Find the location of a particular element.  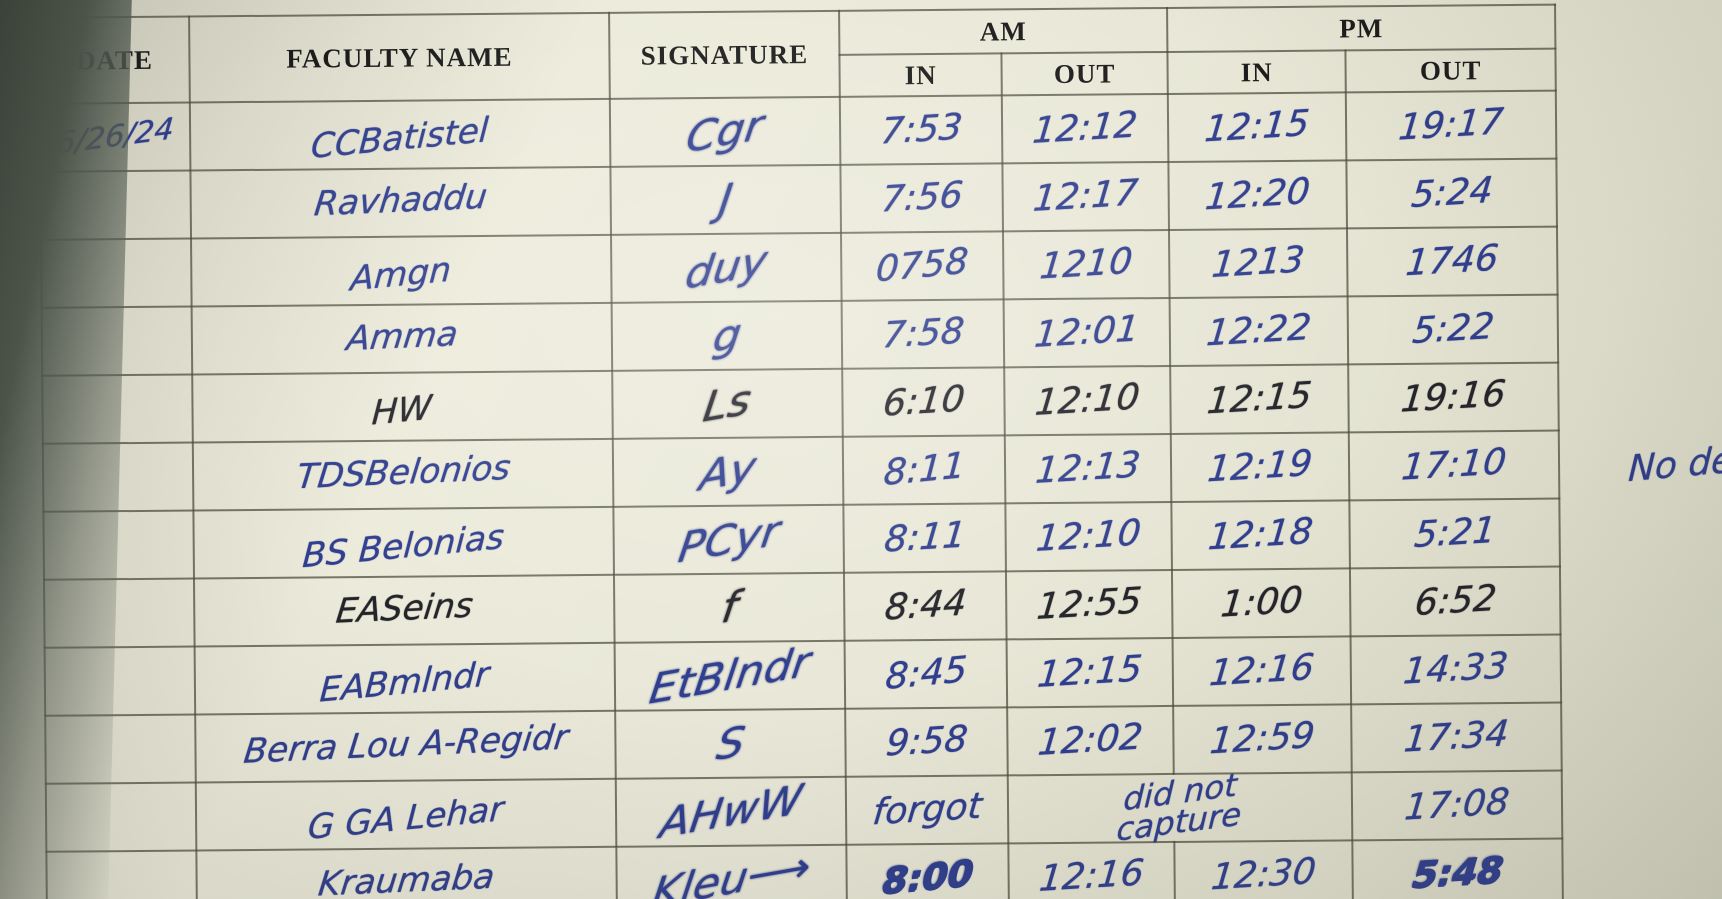

cell-am-out: 12:17 is located at coordinates (1086, 196).